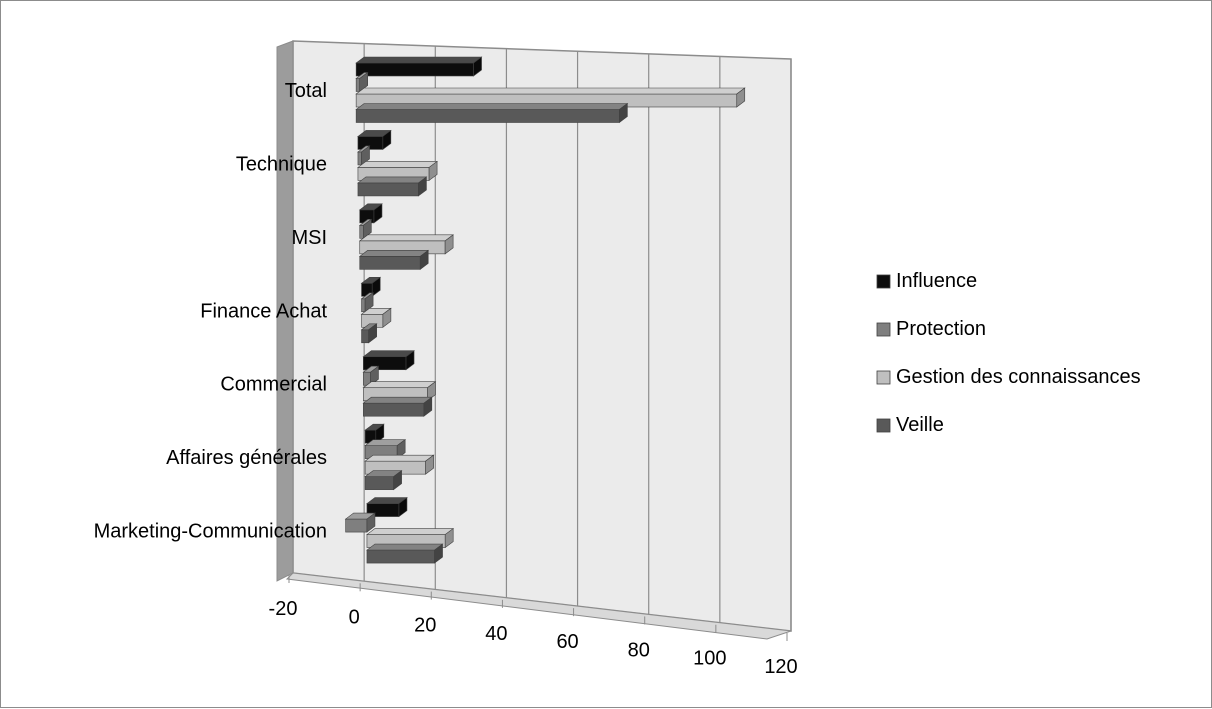  Describe the element at coordinates (246, 458) in the screenshot. I see `category-label: Affaires générales` at that location.